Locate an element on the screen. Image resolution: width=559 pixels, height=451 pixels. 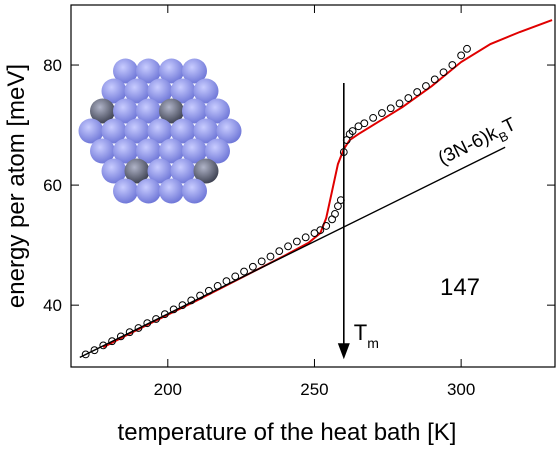
tm-symbol: T is located at coordinates (360, 332).